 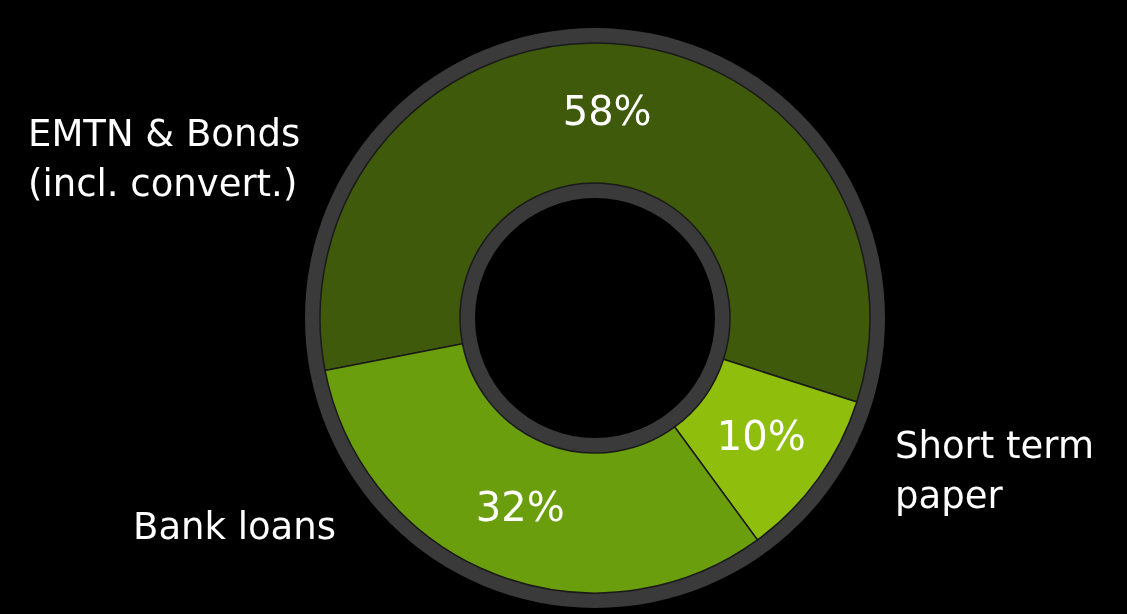 What do you see at coordinates (761, 435) in the screenshot?
I see `data-label: 10%` at bounding box center [761, 435].